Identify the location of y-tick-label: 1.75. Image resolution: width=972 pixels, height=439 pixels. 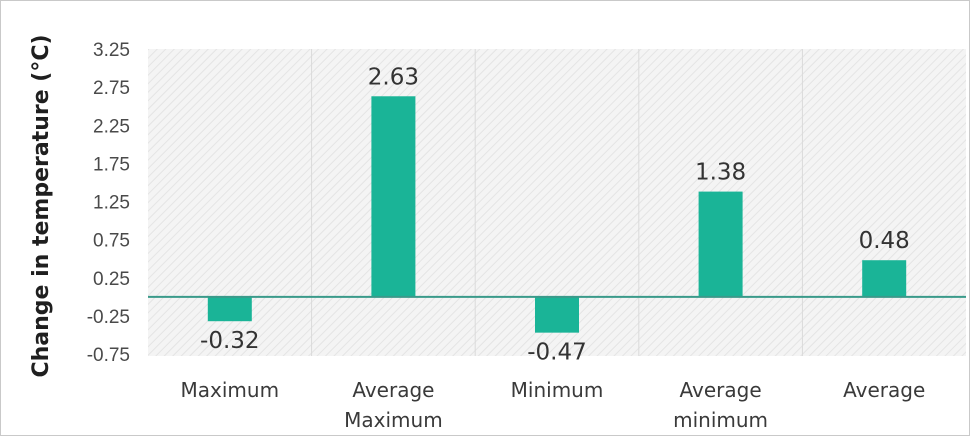
(111, 164).